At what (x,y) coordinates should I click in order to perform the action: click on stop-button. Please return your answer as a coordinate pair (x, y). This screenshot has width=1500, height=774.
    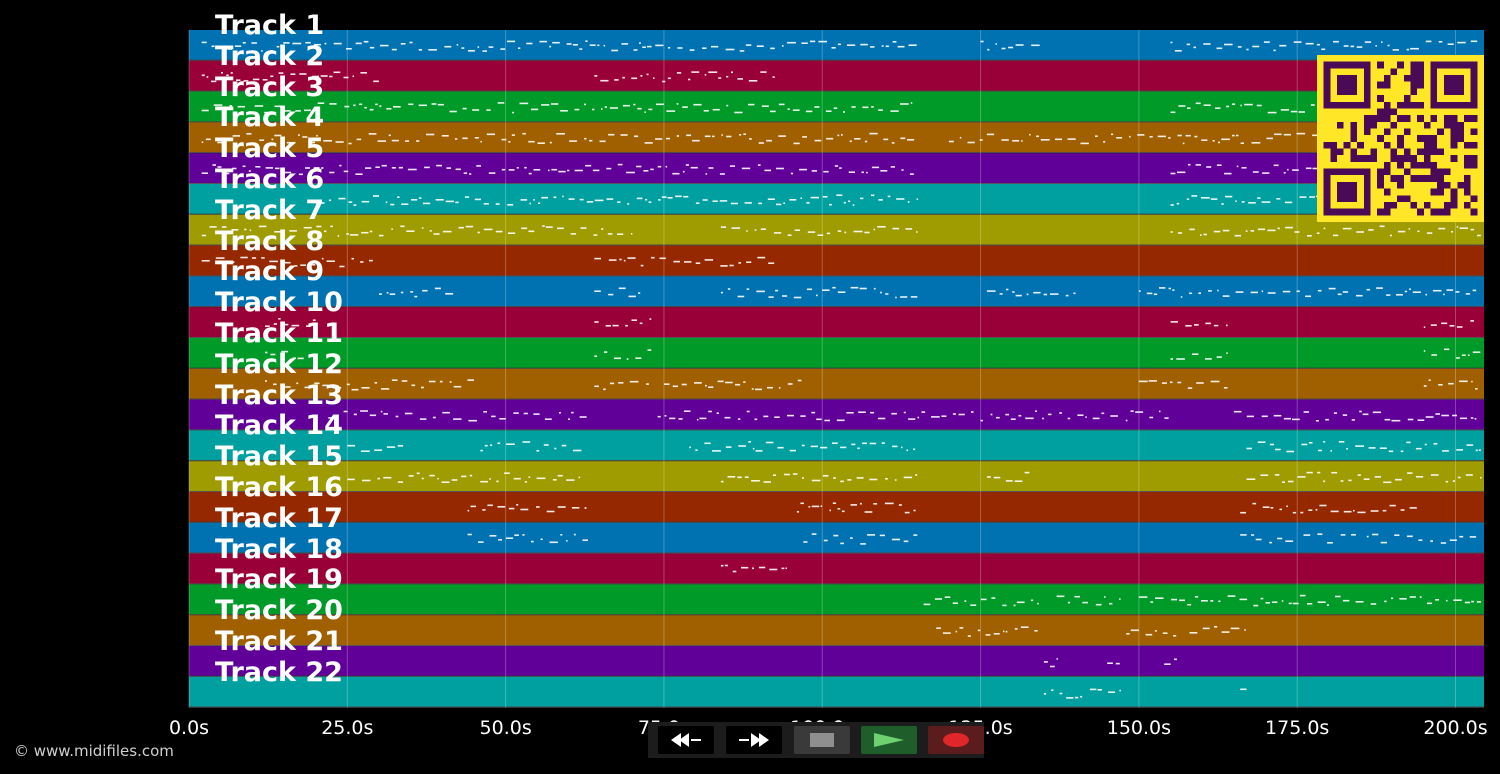
    Looking at the image, I should click on (822, 740).